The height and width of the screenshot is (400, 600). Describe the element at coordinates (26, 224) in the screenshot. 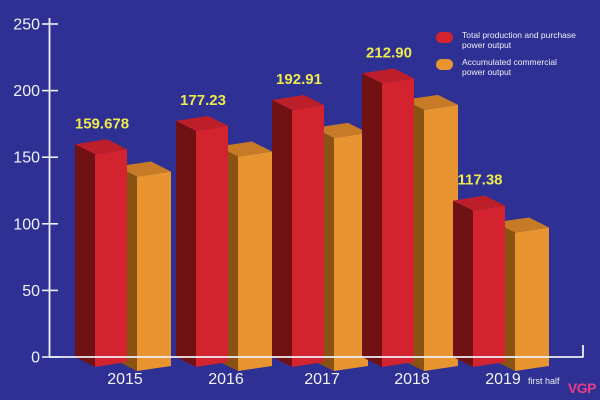

I see `y-tick-label: 100` at that location.